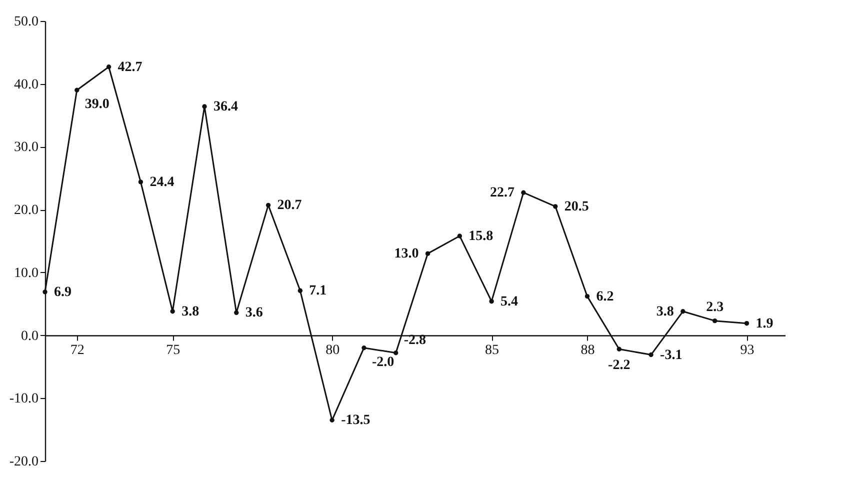 Image resolution: width=841 pixels, height=500 pixels. What do you see at coordinates (26, 273) in the screenshot?
I see `y-tick-label: 10.0` at bounding box center [26, 273].